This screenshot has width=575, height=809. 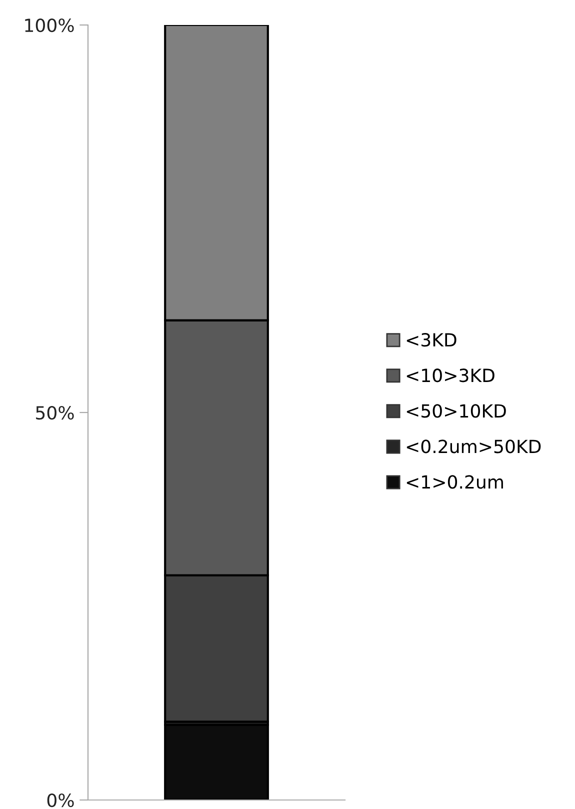 What do you see at coordinates (216, 762) in the screenshot?
I see `bar` at bounding box center [216, 762].